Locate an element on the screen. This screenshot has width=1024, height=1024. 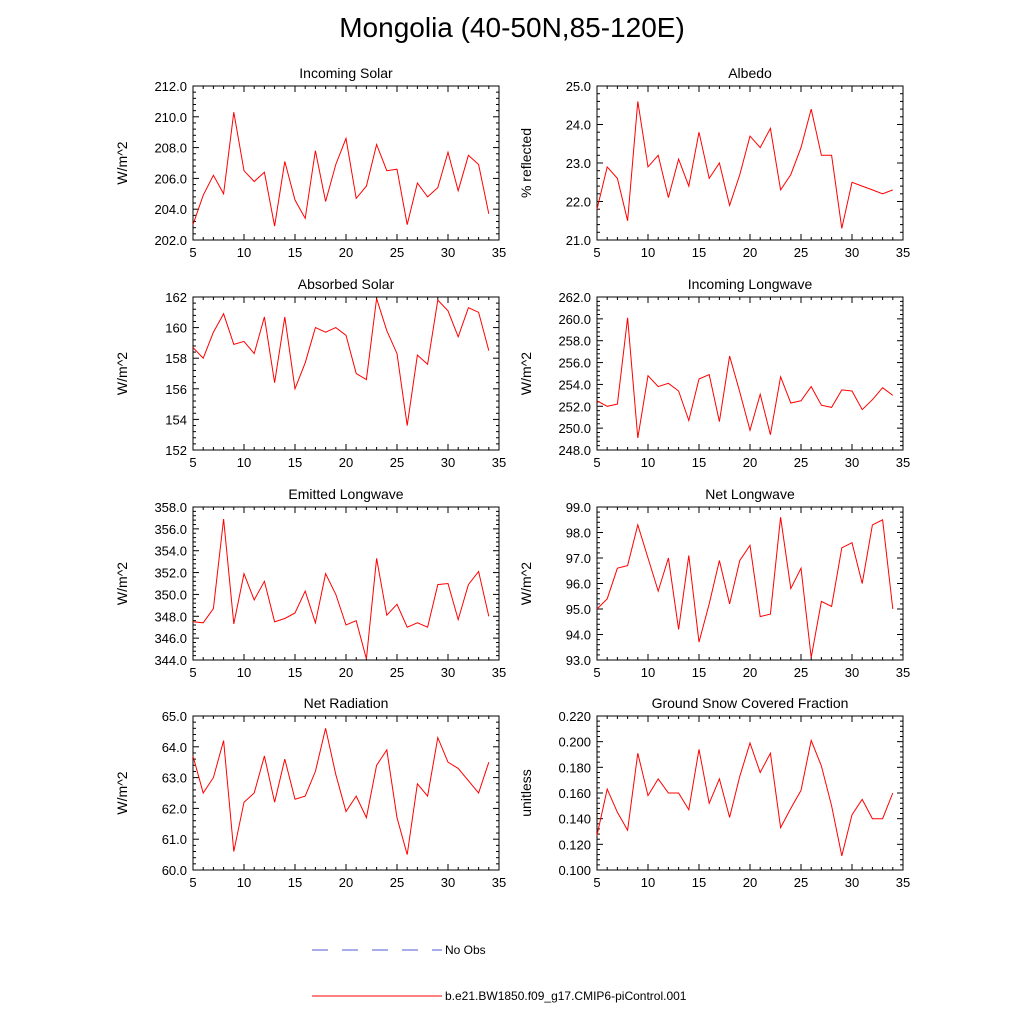
y-tick-label: 248.0 is located at coordinates (574, 450).